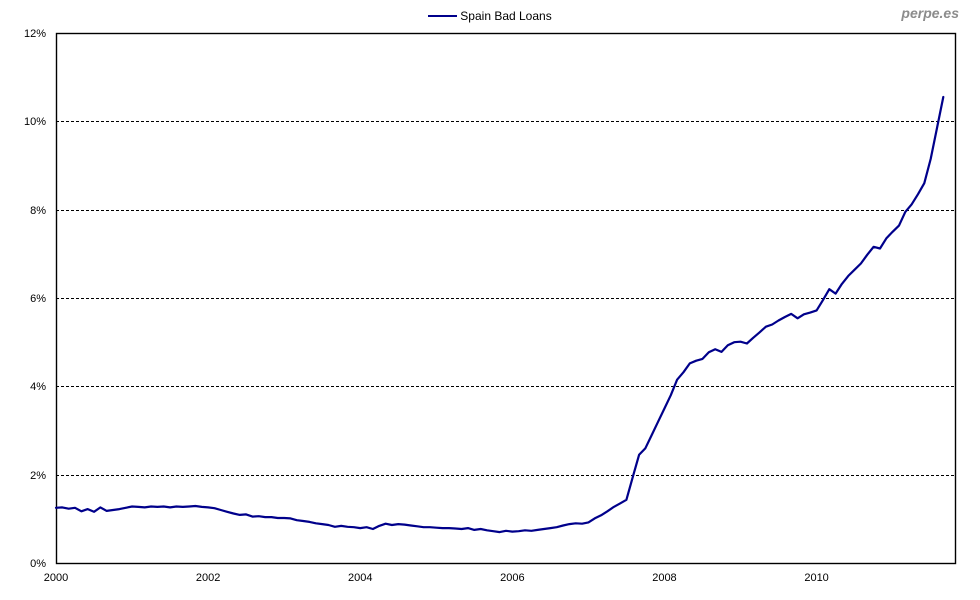  What do you see at coordinates (38, 211) in the screenshot?
I see `y-tick-label-8pct: 8%` at bounding box center [38, 211].